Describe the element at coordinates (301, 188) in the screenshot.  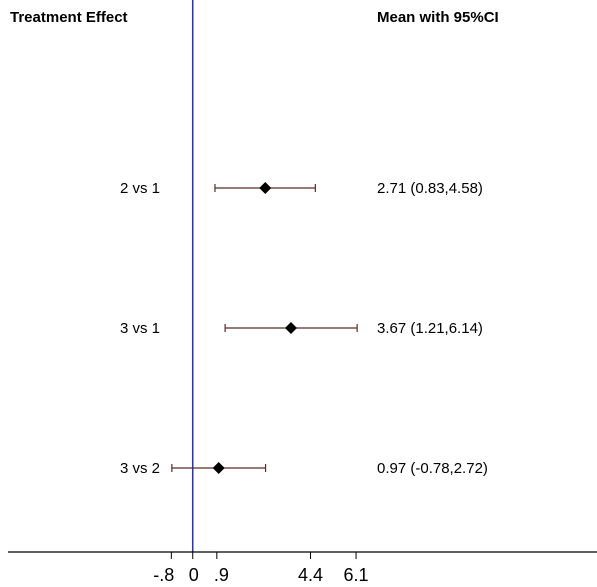
I see `forest-row: 2 vs 1 2.71 (0.83,4.58)` at that location.